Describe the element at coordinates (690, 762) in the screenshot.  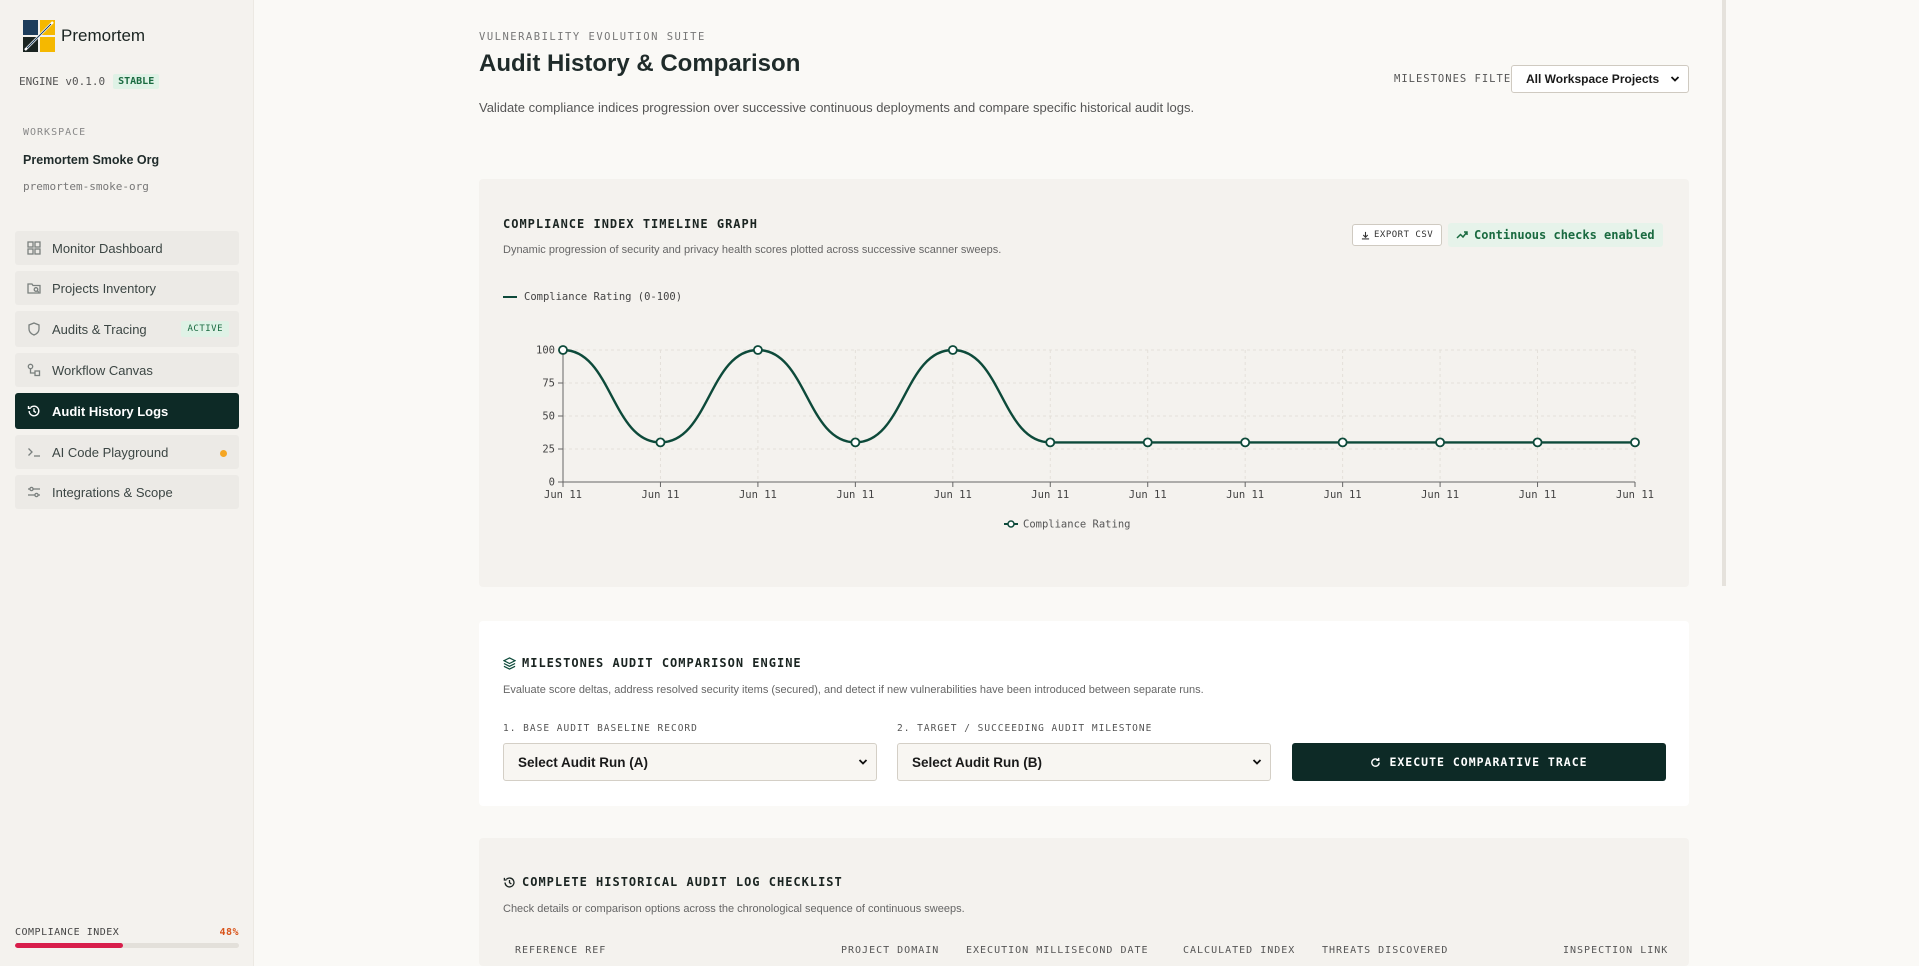
I see `base-audit-select: Select Audit Run (A)` at that location.